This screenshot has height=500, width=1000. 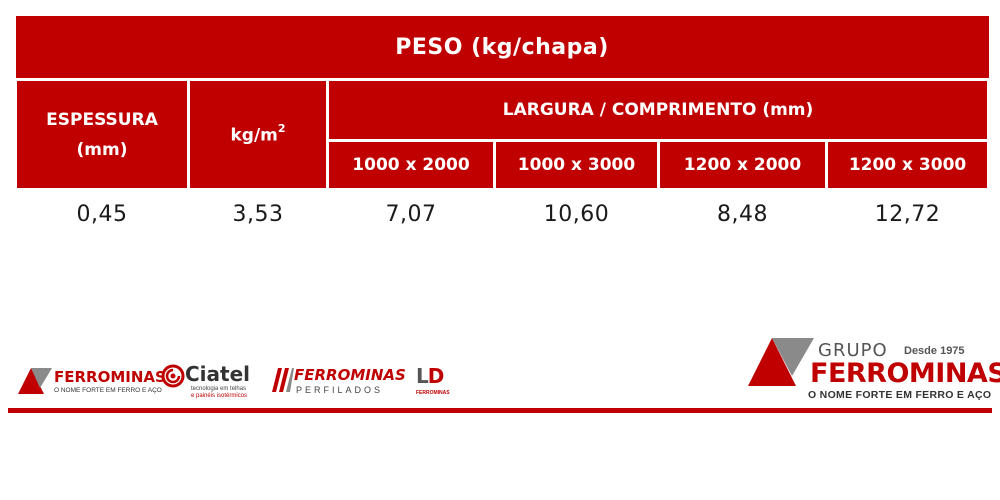 I want to click on header-dimensions: LARGURA / COMPRIMENTO (mm), so click(x=658, y=110).